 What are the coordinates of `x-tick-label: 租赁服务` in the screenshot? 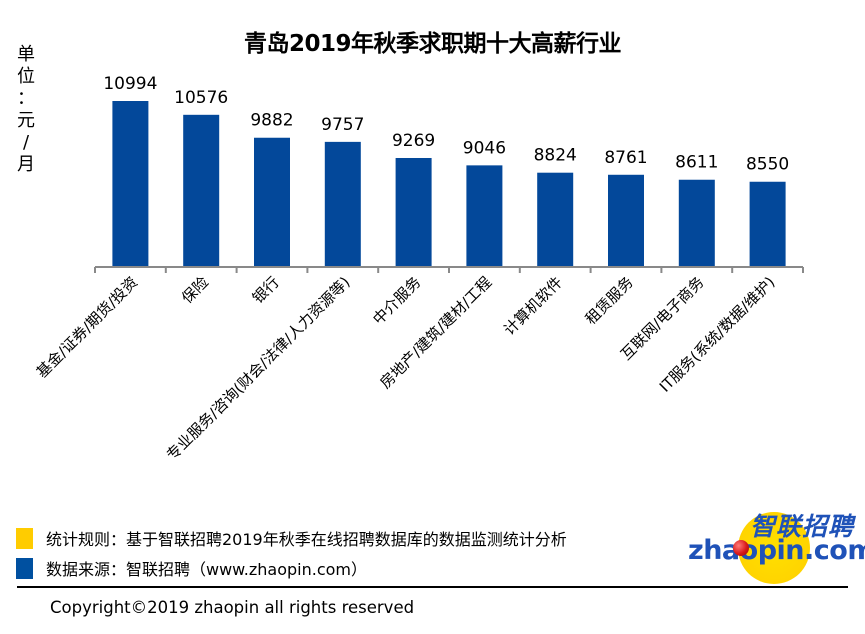 It's located at (609, 300).